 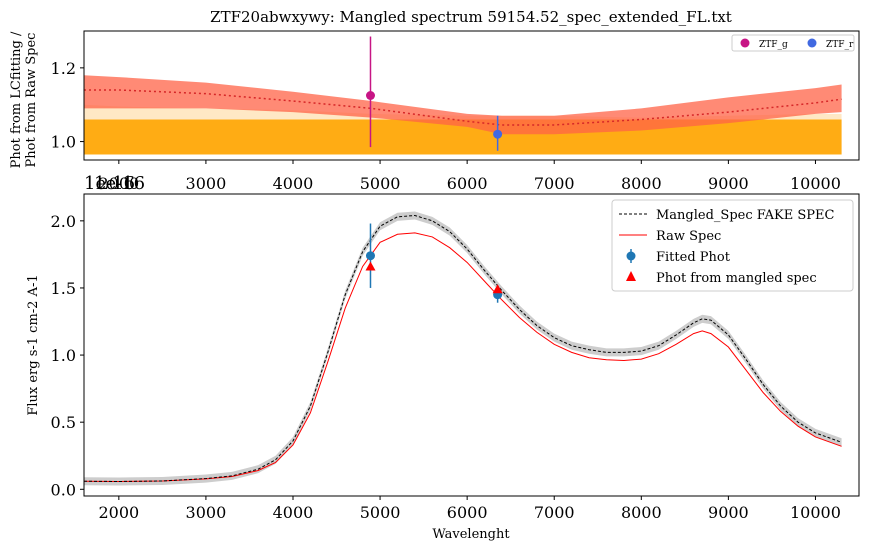 I want to click on top-x-tick-label: 2000, so click(x=118, y=183).